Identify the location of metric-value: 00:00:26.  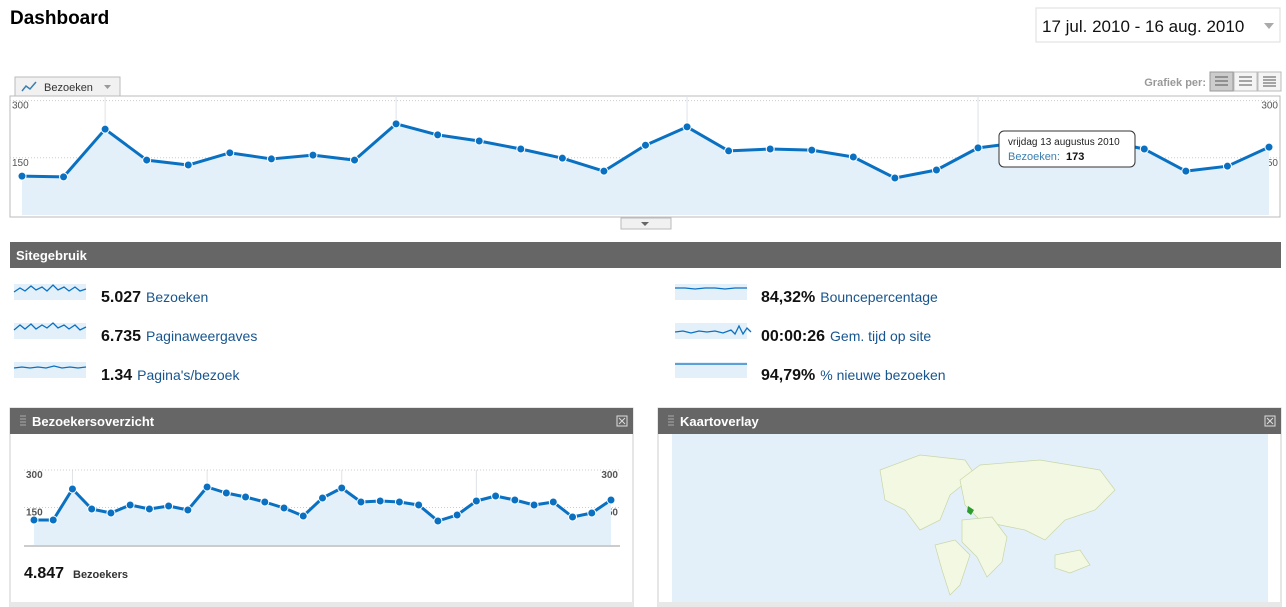
(793, 336).